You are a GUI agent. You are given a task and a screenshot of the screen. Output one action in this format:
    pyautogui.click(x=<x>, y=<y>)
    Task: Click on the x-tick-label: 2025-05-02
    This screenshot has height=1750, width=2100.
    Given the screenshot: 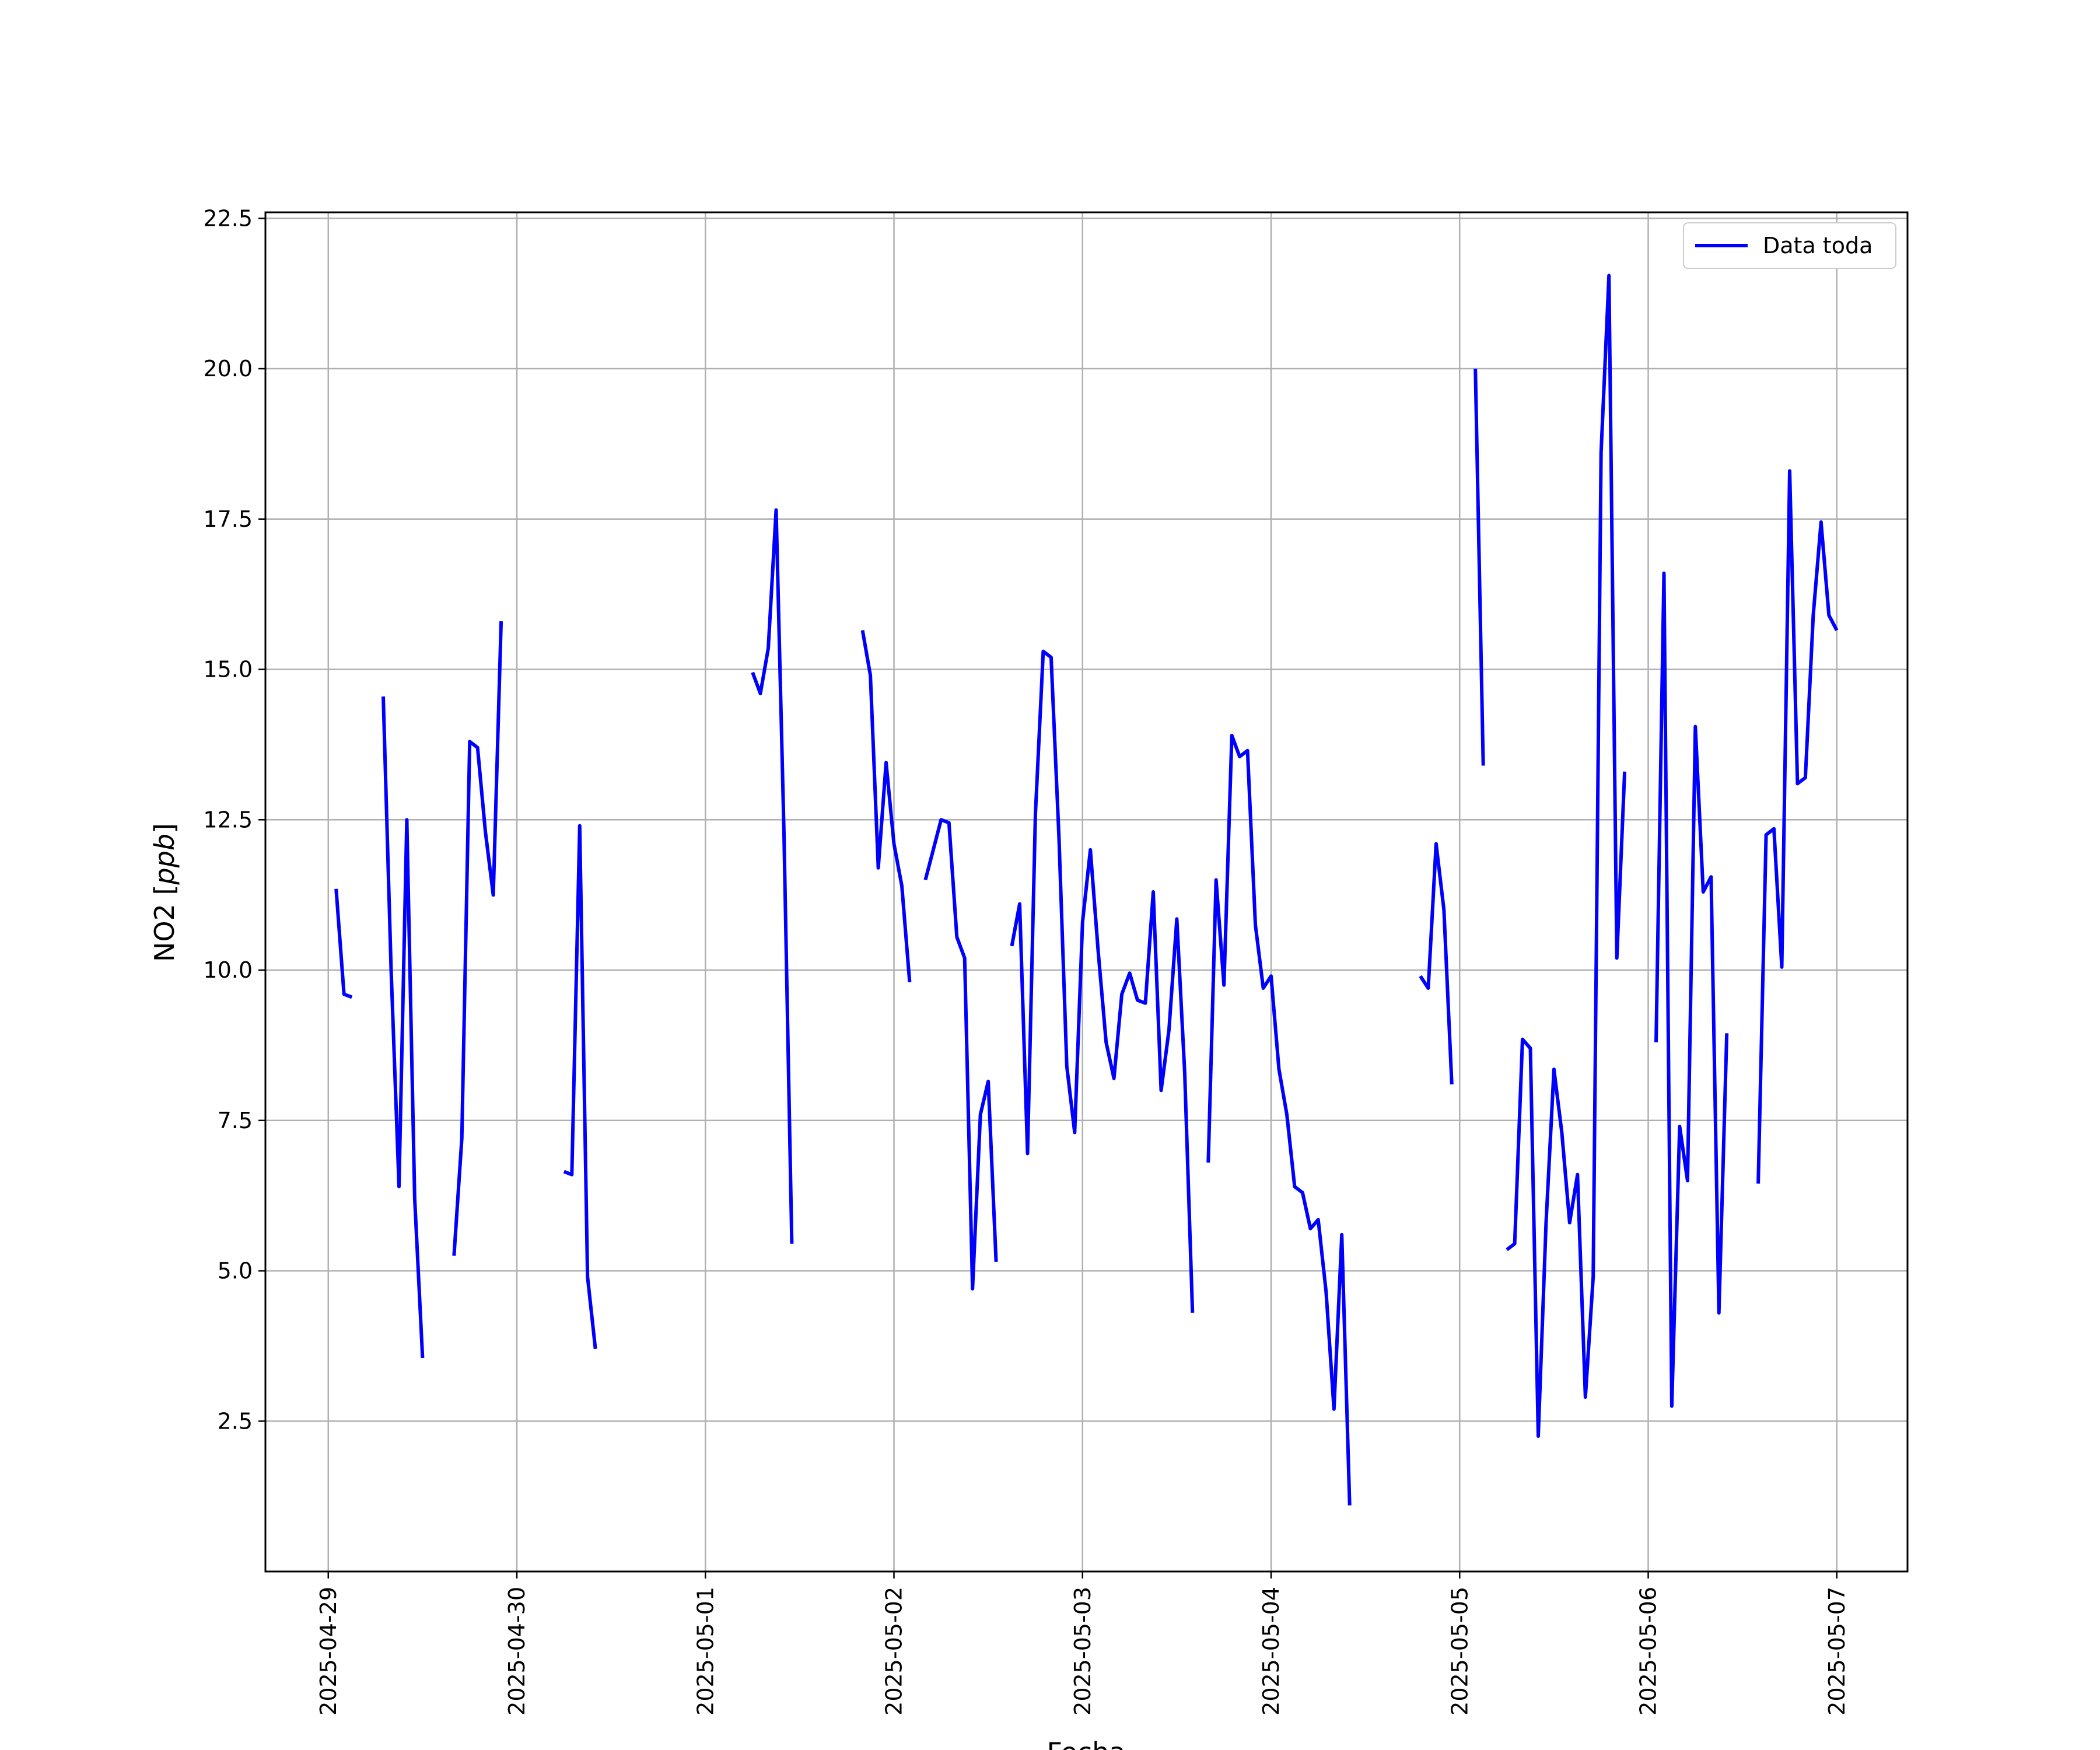 What is the action you would take?
    pyautogui.click(x=894, y=1651)
    